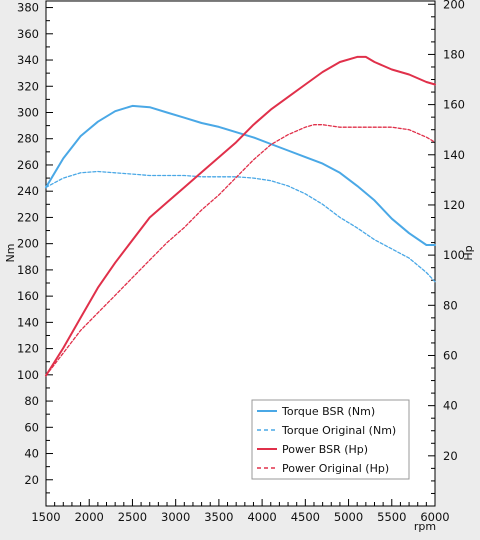  What do you see at coordinates (28, 270) in the screenshot?
I see `y-left-tick-label: 180` at bounding box center [28, 270].